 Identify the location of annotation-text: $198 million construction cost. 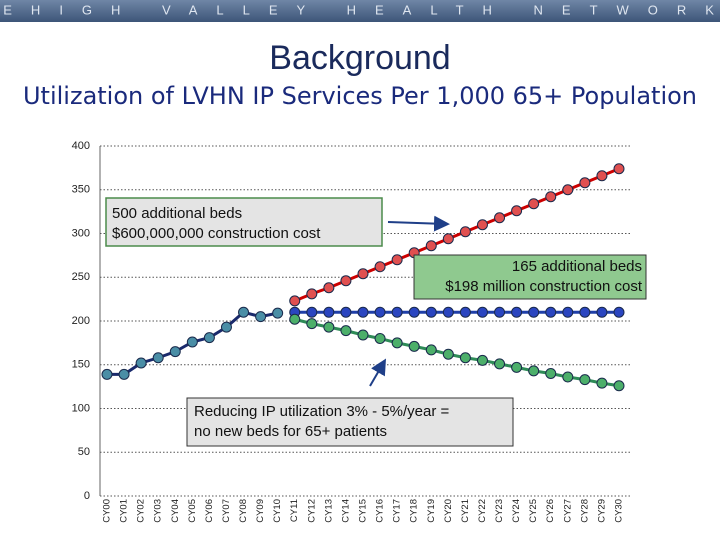
(544, 286).